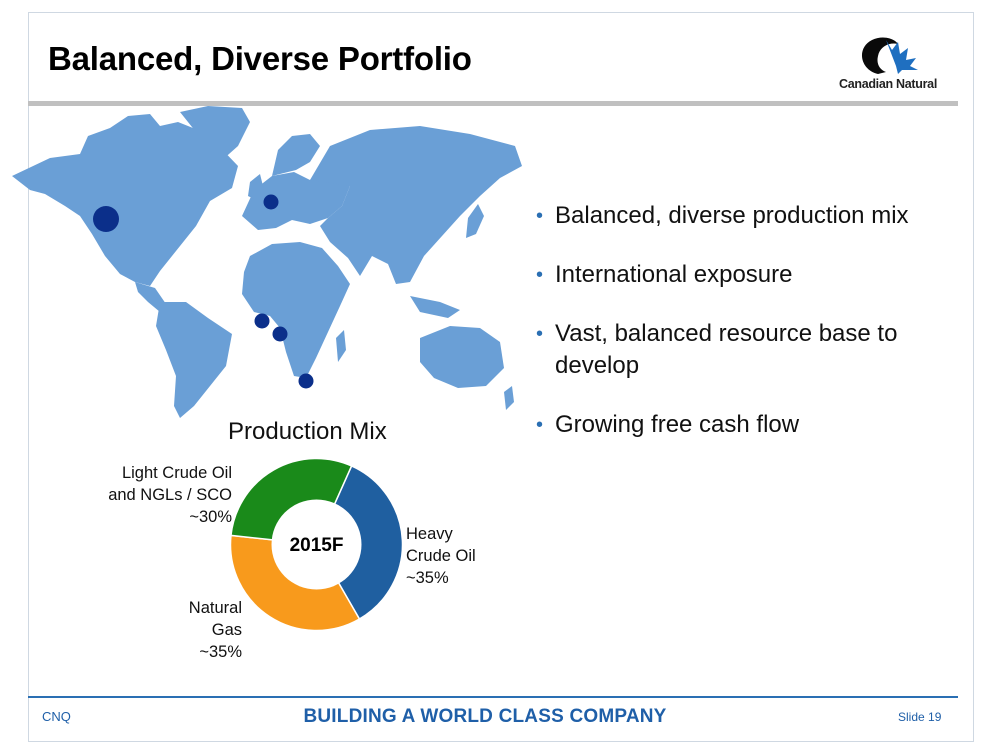 The image size is (985, 754). I want to click on slice-label-light-crude: Light Crude Oil and NGLs / SCO ~30%, so click(162, 495).